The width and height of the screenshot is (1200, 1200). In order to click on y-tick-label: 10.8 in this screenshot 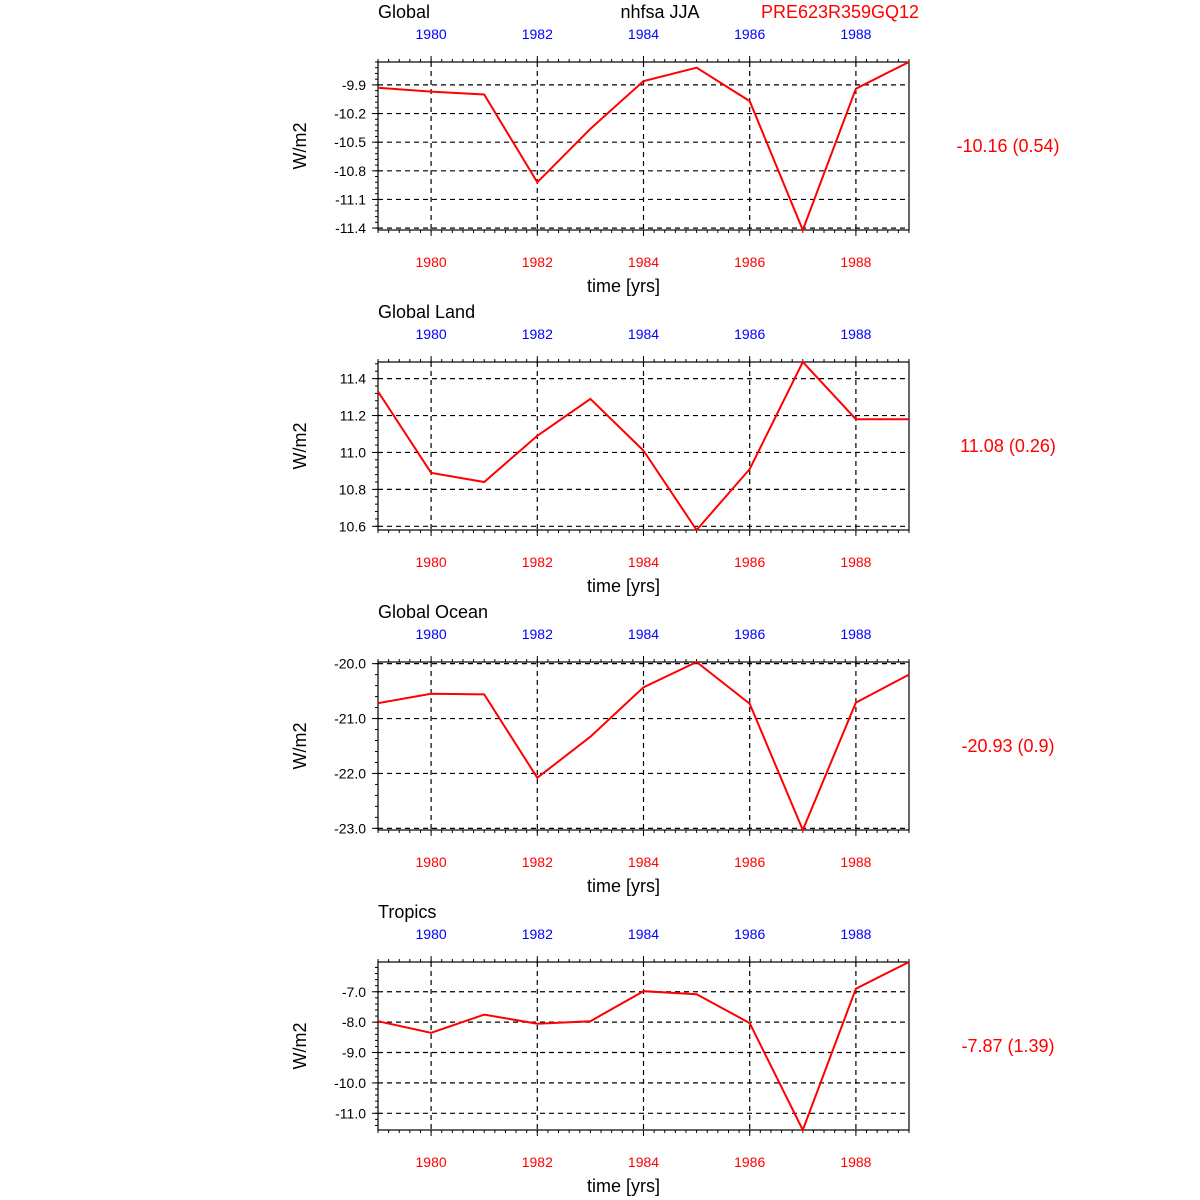, I will do `click(352, 489)`.